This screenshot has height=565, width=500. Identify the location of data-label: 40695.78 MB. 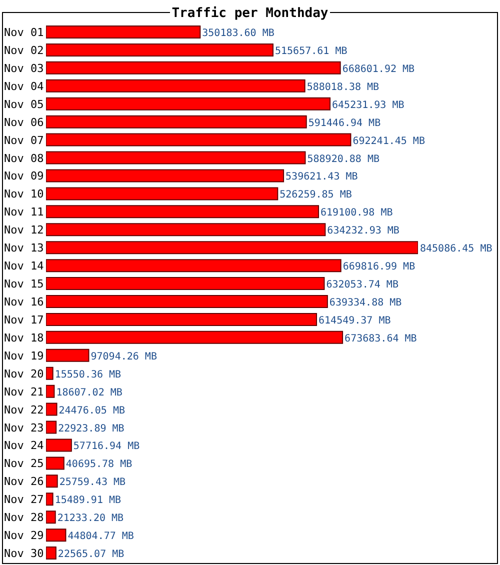
(99, 464).